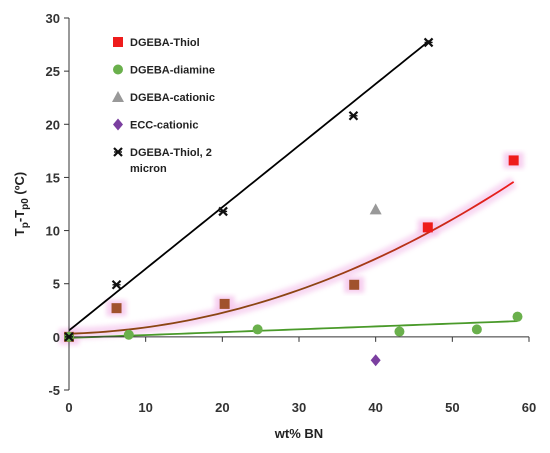 This screenshot has height=453, width=550. Describe the element at coordinates (529, 407) in the screenshot. I see `x-tick-label: 60` at that location.